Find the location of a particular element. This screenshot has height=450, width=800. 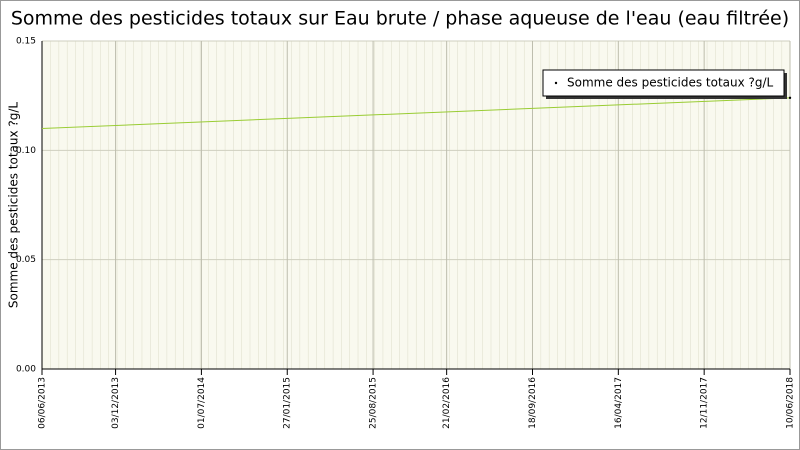

x-tick-label: 25/08/2015 is located at coordinates (374, 403).